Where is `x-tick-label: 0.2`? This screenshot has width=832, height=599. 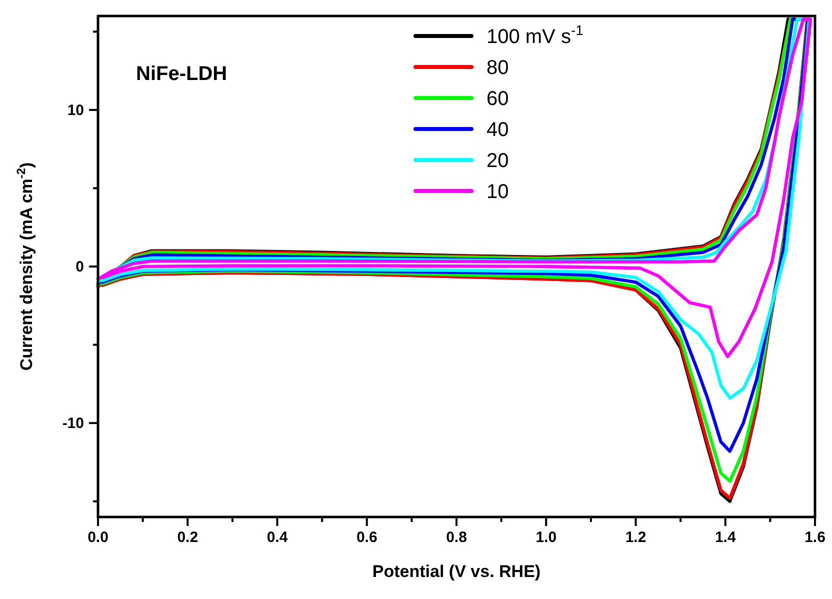
x-tick-label: 0.2 is located at coordinates (187, 537).